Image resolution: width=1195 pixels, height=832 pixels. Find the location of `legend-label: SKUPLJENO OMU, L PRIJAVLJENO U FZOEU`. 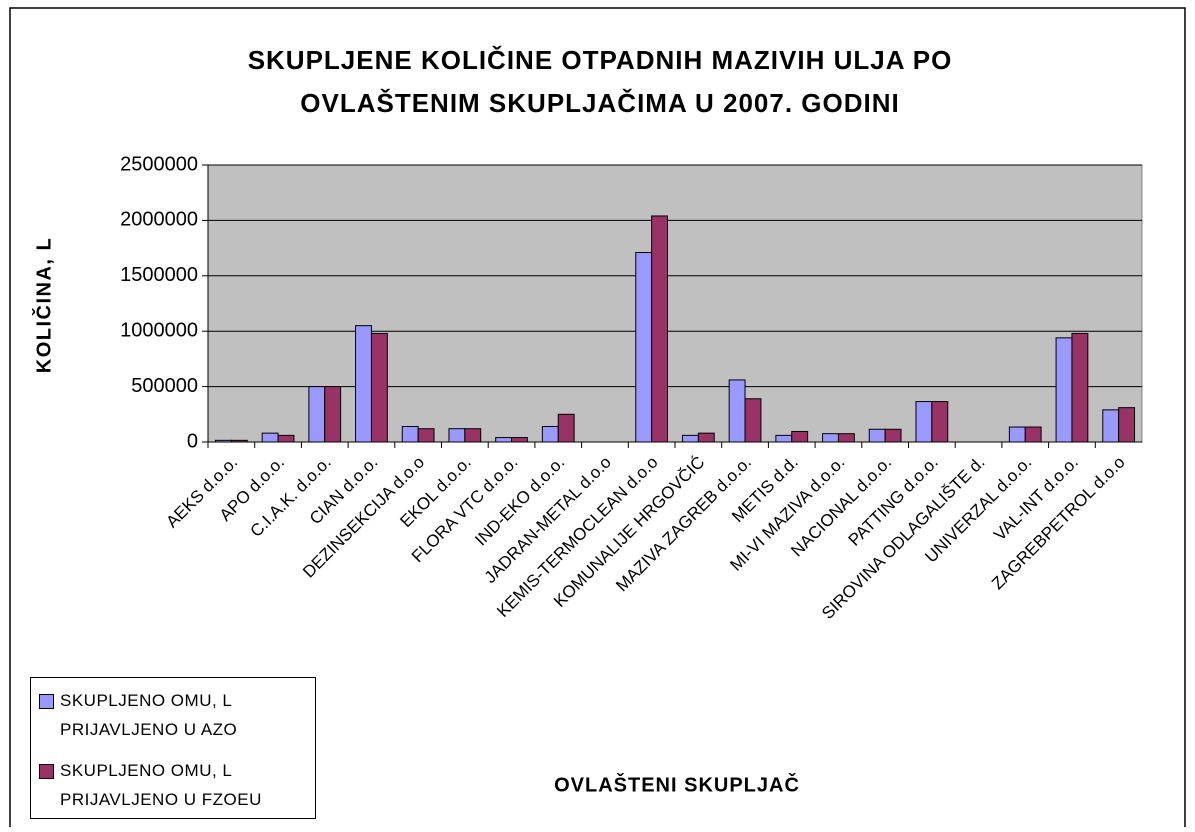

legend-label: SKUPLJENO OMU, L PRIJAVLJENO U FZOEU is located at coordinates (161, 785).